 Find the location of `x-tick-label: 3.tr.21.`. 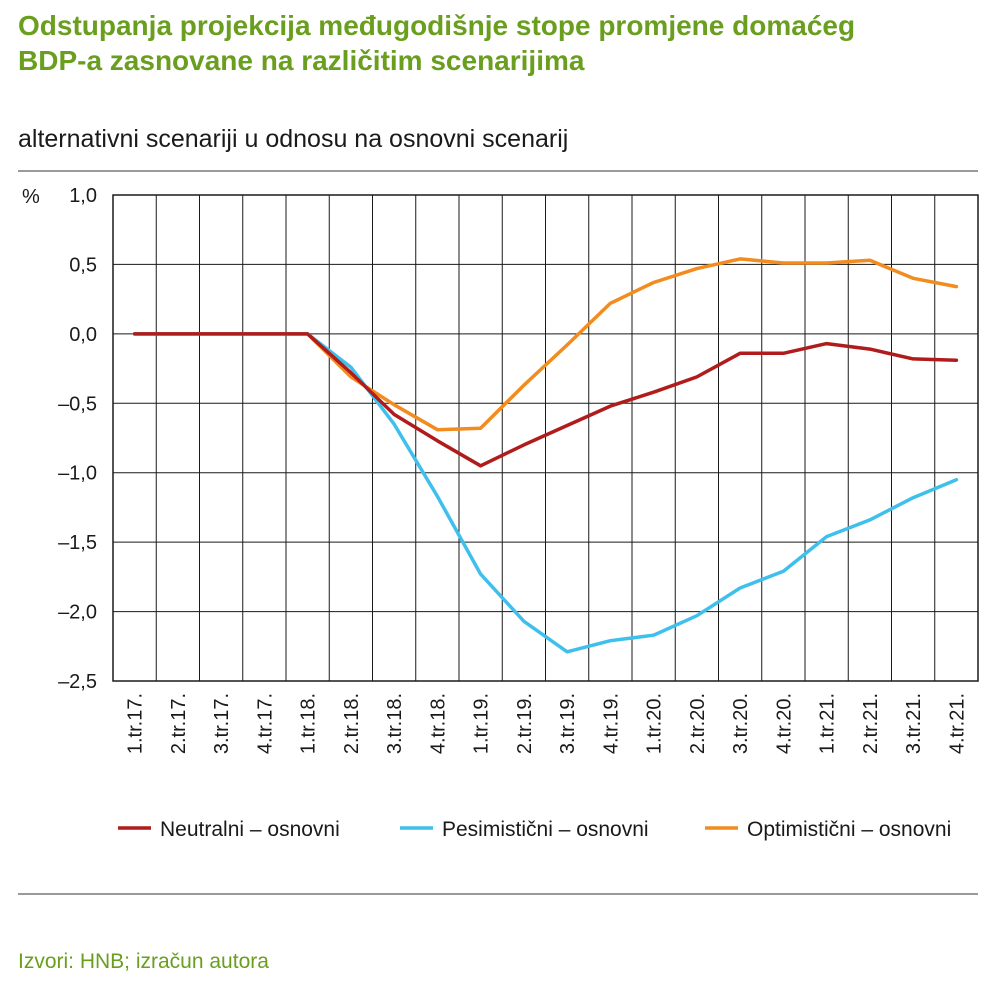

x-tick-label: 3.tr.21. is located at coordinates (914, 723).